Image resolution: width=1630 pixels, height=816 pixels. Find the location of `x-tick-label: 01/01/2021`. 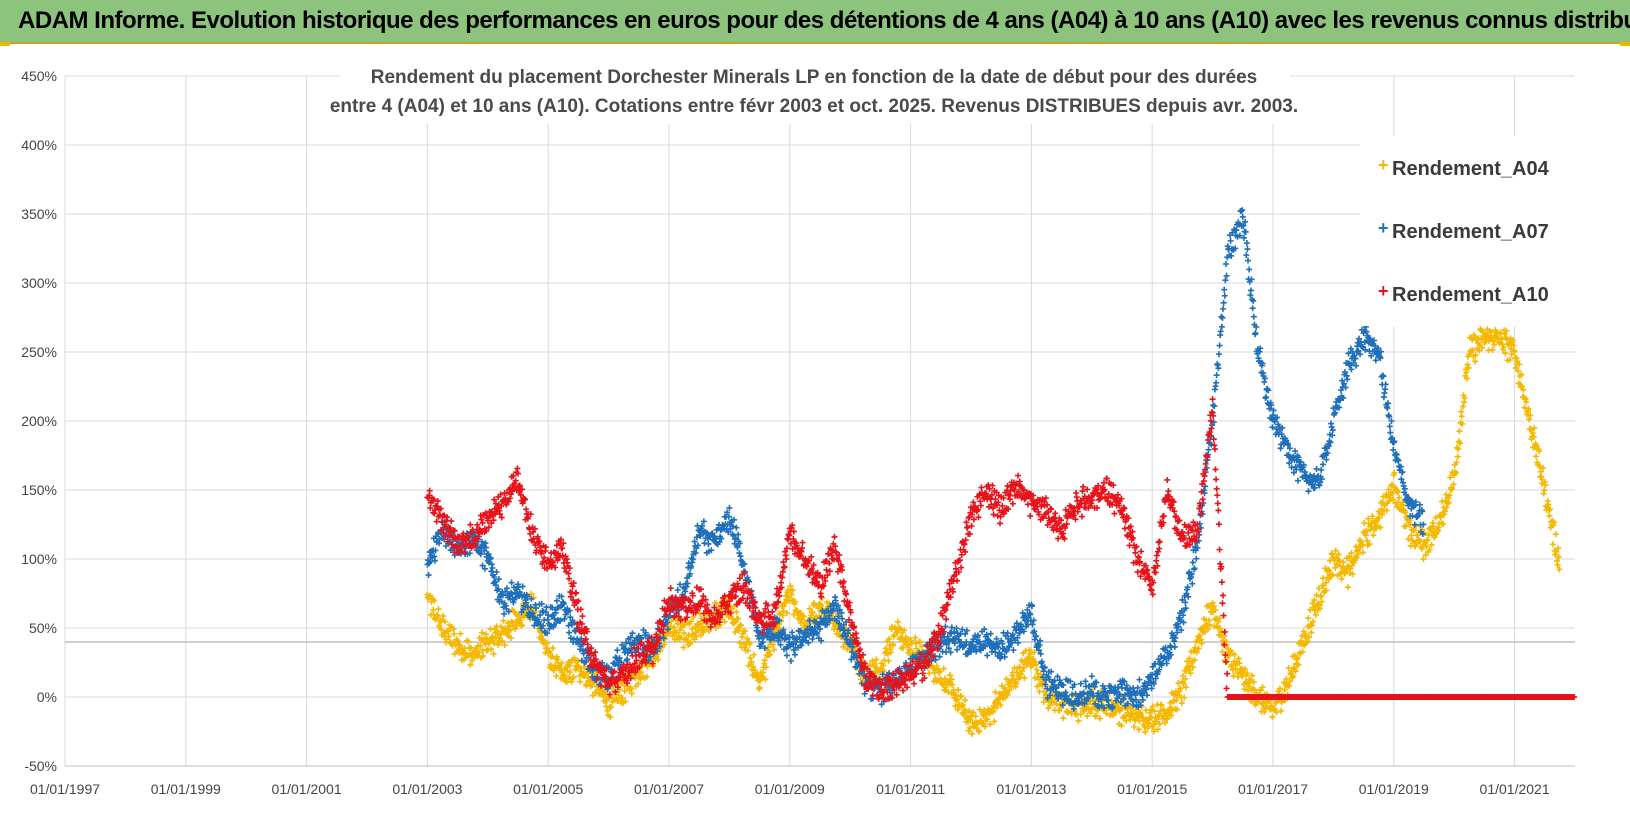

x-tick-label: 01/01/2021 is located at coordinates (1515, 789).